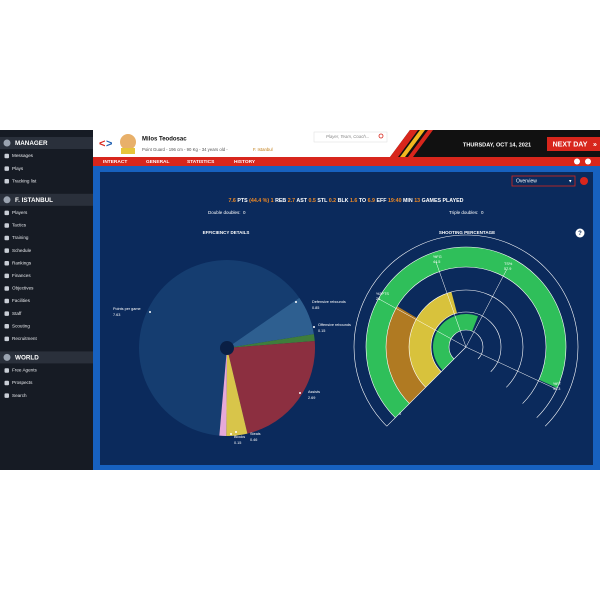 The image size is (600, 600). Describe the element at coordinates (17, 313) in the screenshot. I see `sidebar-item: Staff` at that location.